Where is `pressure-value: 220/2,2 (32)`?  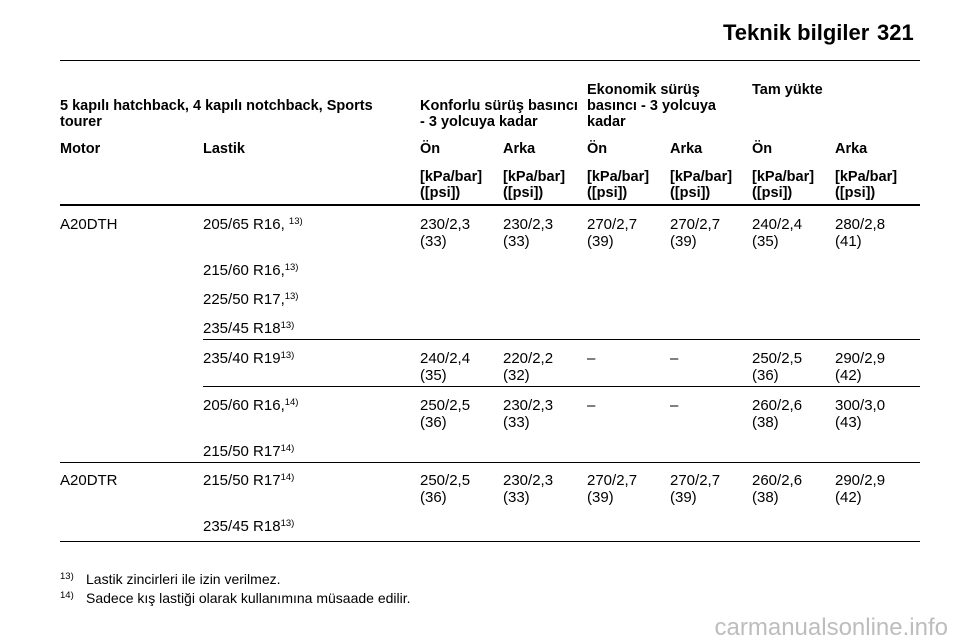 pressure-value: 220/2,2 (32) is located at coordinates (528, 367).